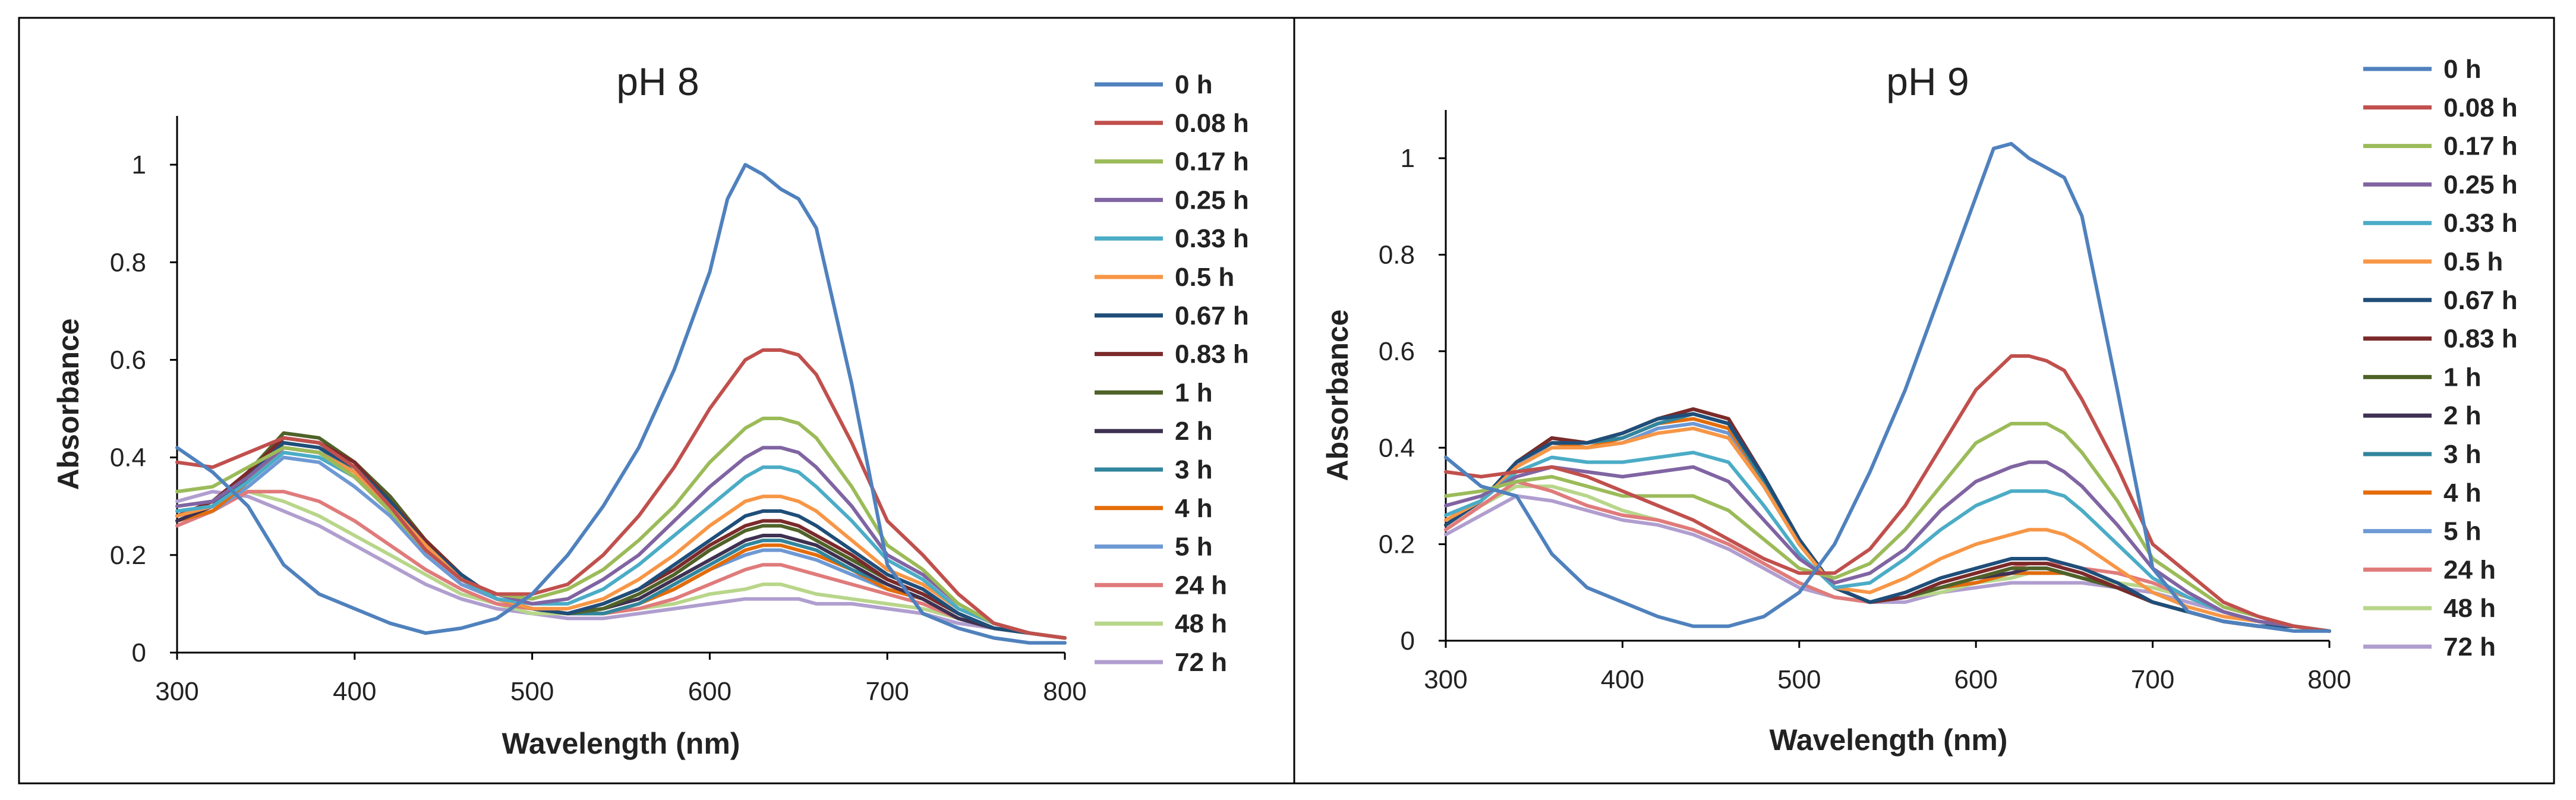  Describe the element at coordinates (658, 81) in the screenshot. I see `chart-title: pH 8` at that location.